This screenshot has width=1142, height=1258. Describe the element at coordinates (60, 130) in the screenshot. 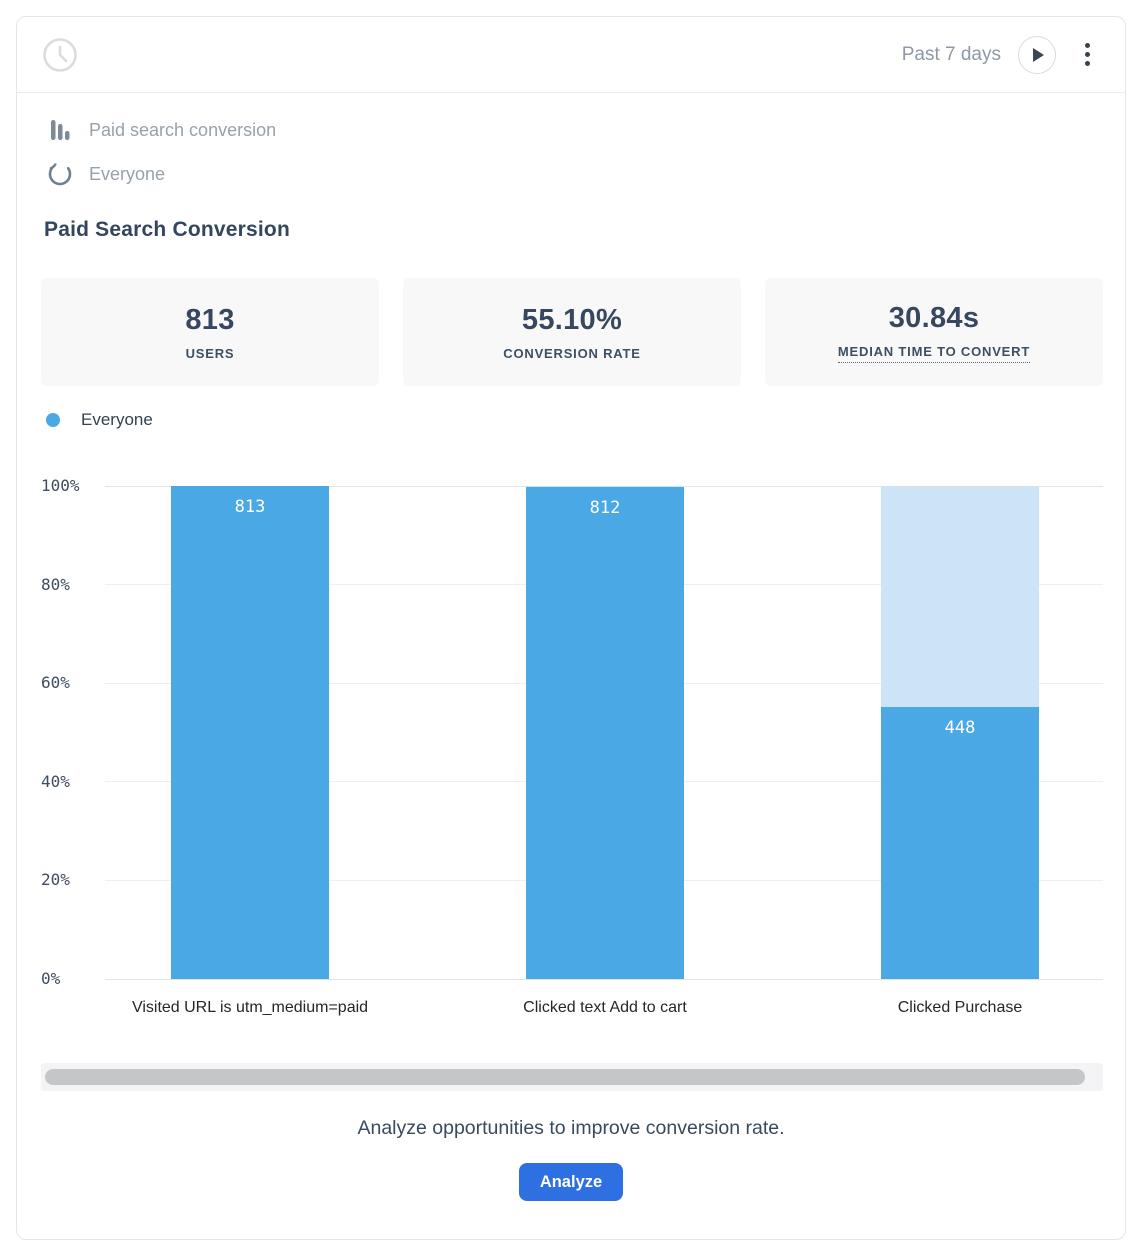

I see `bar-chart-icon` at that location.